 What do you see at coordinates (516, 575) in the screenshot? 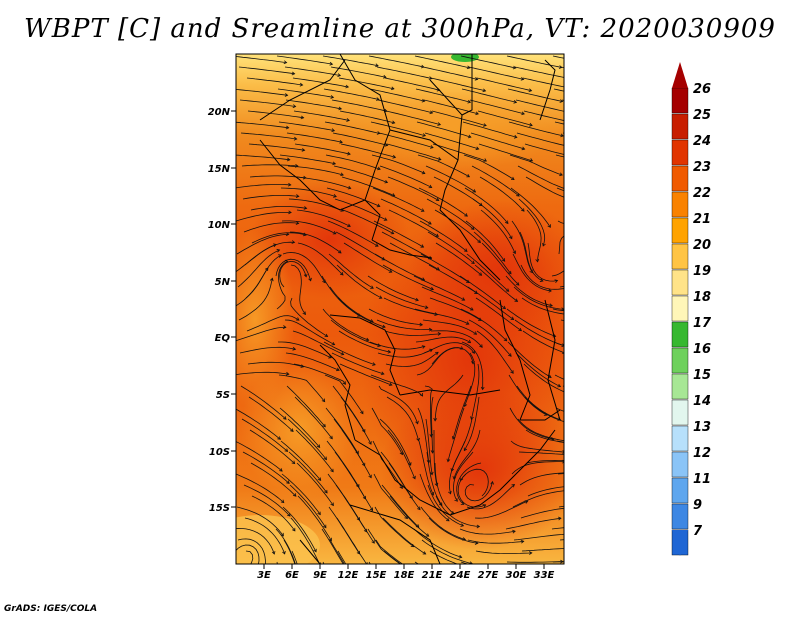
I see `lon-label: 30E` at bounding box center [516, 575].